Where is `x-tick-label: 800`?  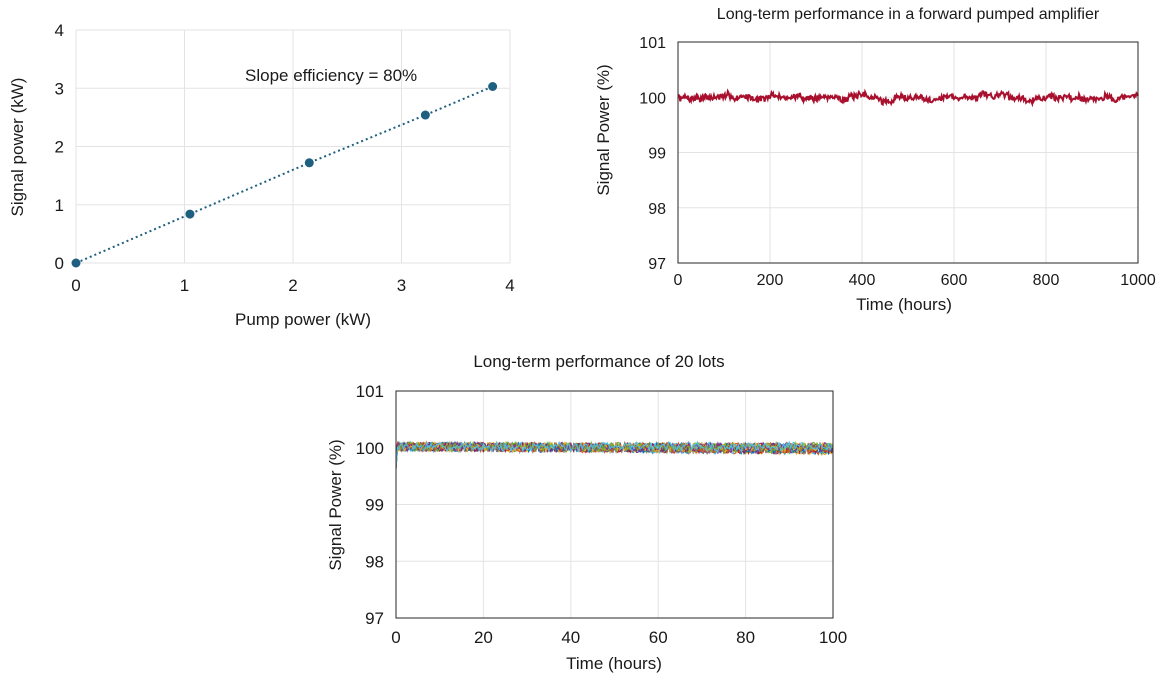
x-tick-label: 800 is located at coordinates (1046, 280).